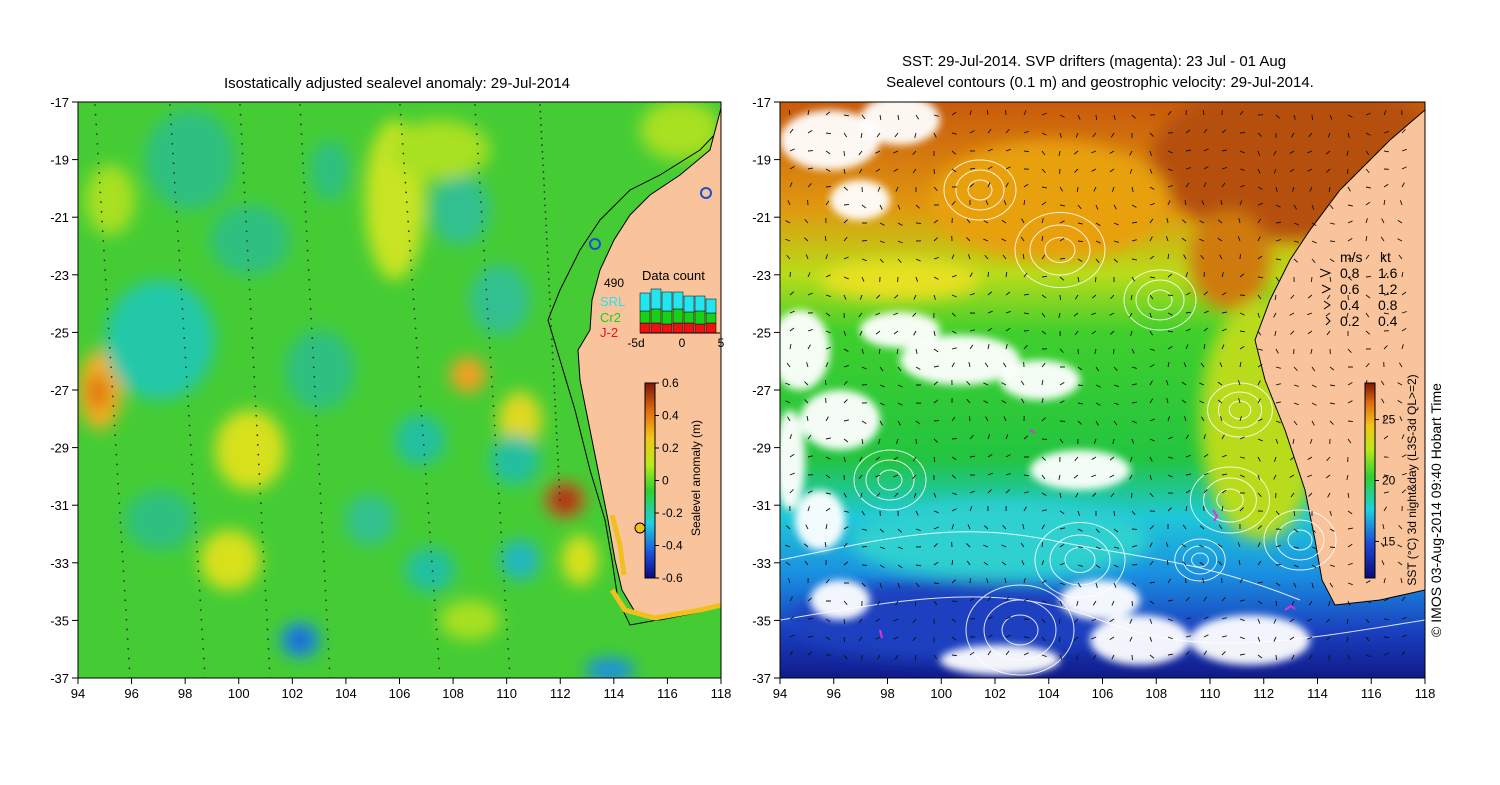 The width and height of the screenshot is (1500, 785). I want to click on right-map-y-tick-label: -35, so click(761, 620).